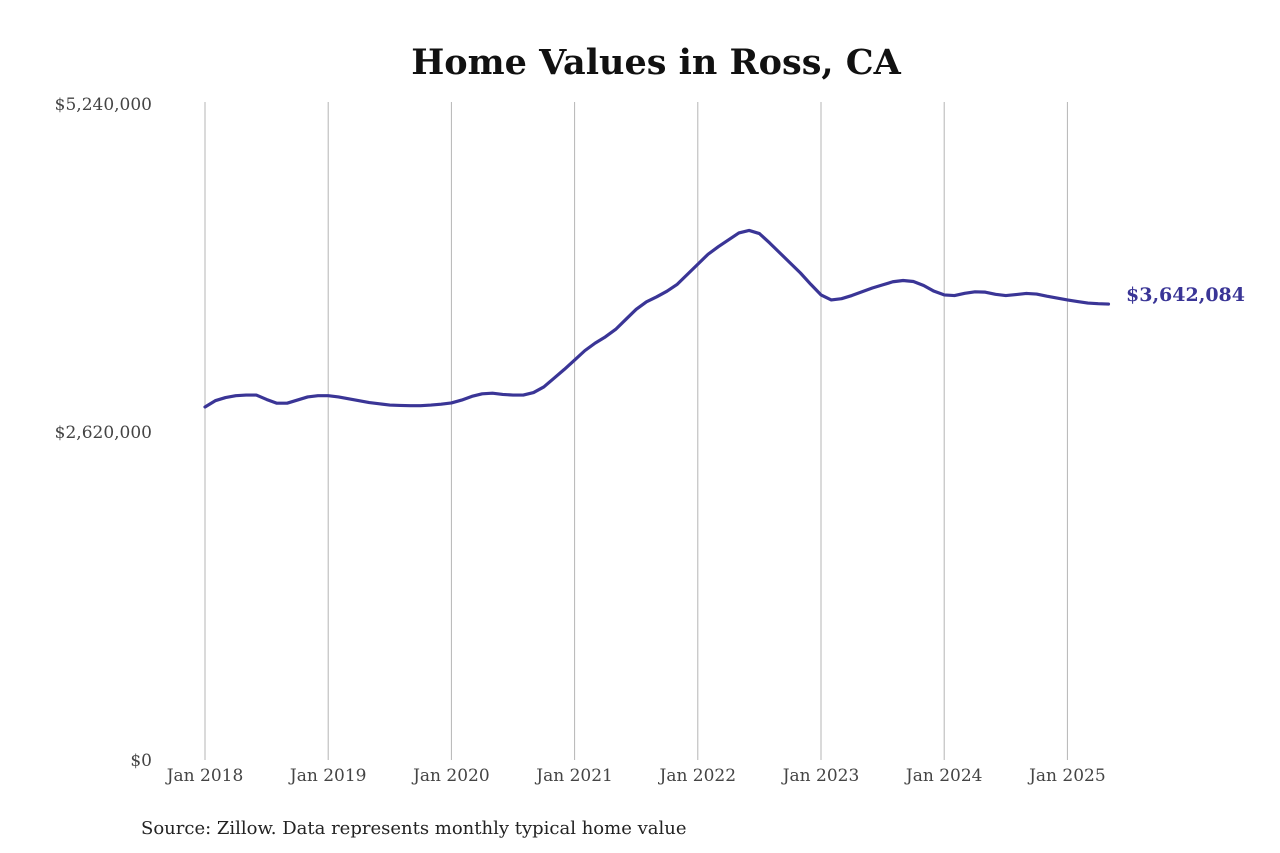  I want to click on x-tick-label: Jan 2022, so click(697, 776).